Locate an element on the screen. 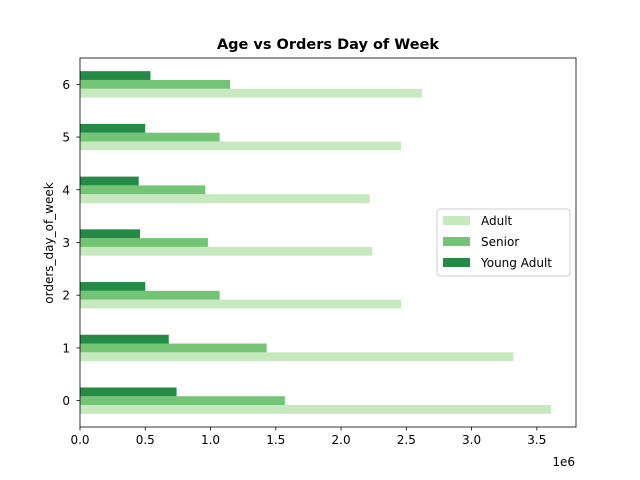 The height and width of the screenshot is (480, 640). legend-box is located at coordinates (503, 242).